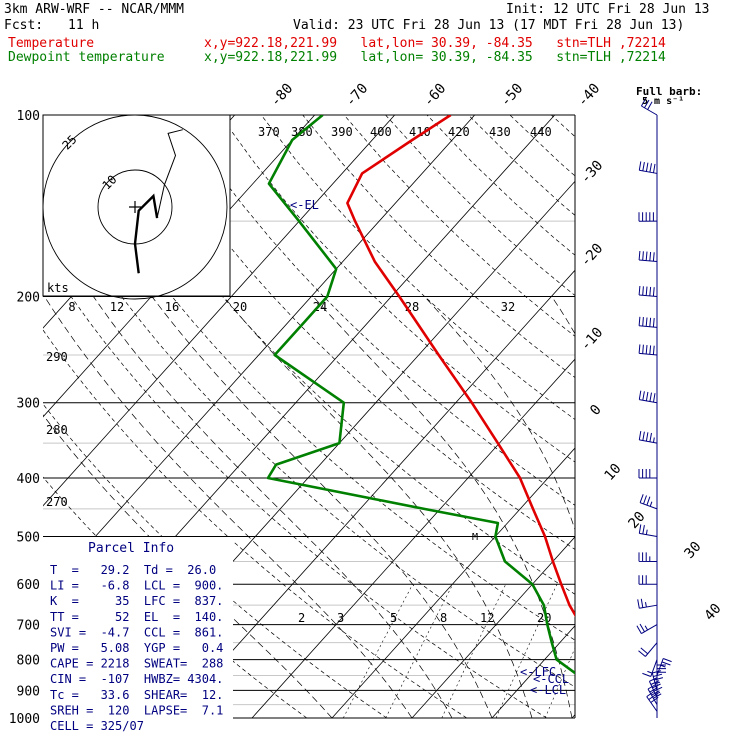 This screenshot has height=740, width=740. What do you see at coordinates (136, 710) in the screenshot?
I see `parcel-info-row: SREH = 120 LAPSE= 7.1` at bounding box center [136, 710].